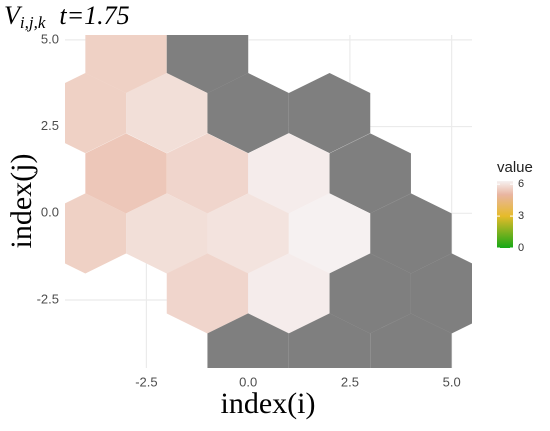  I want to click on chart-title: Vi,j,k t=1.75, so click(67, 16).